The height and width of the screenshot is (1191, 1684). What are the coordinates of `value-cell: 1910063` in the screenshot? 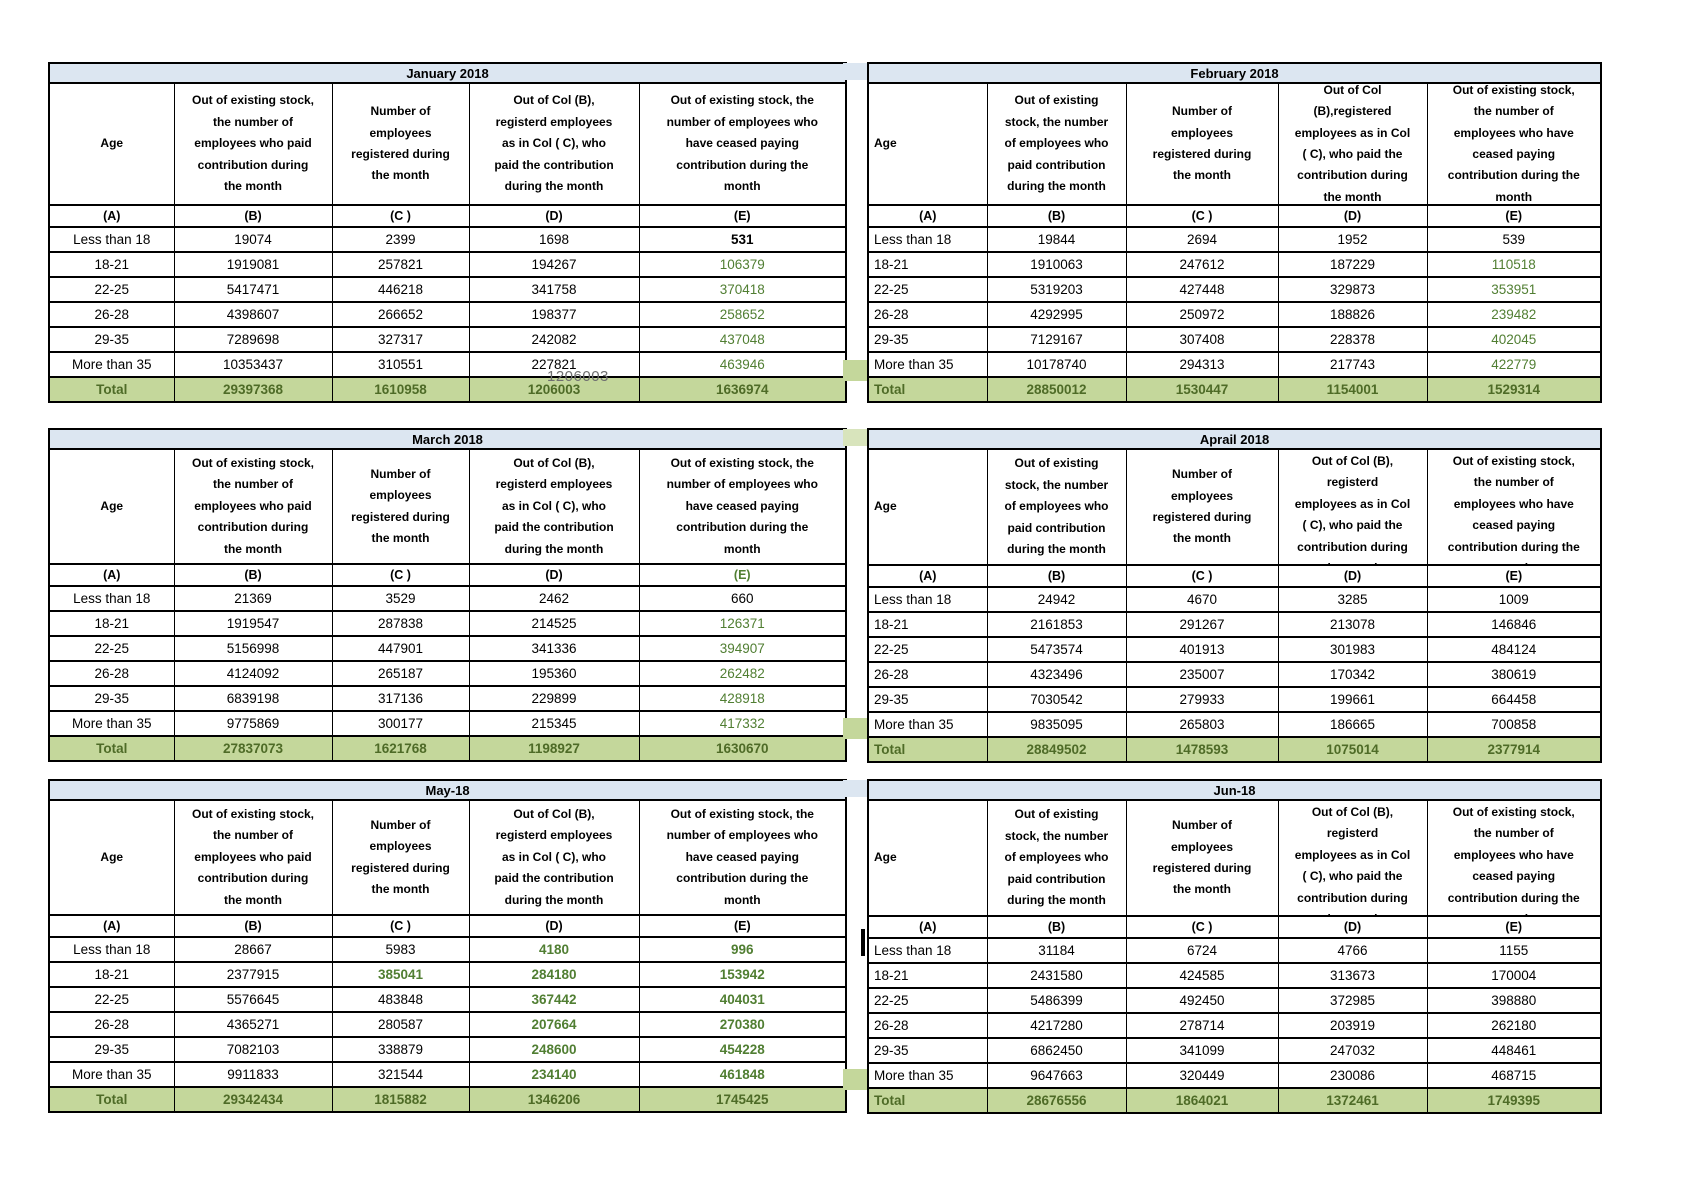 It's located at (1056, 264).